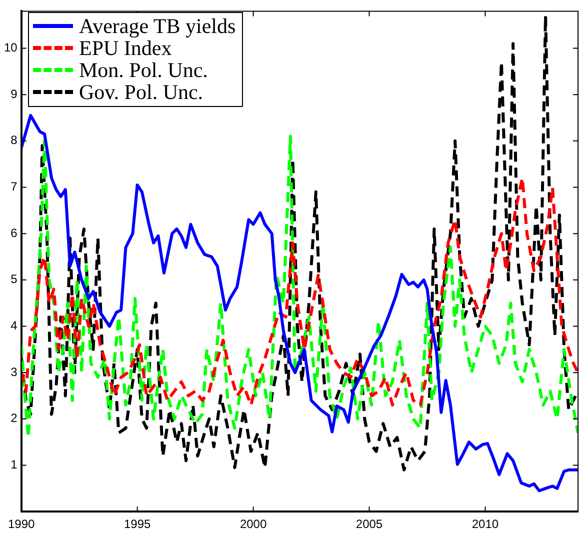  What do you see at coordinates (141, 92) in the screenshot?
I see `legend-label: Gov. Pol. Unc.` at bounding box center [141, 92].